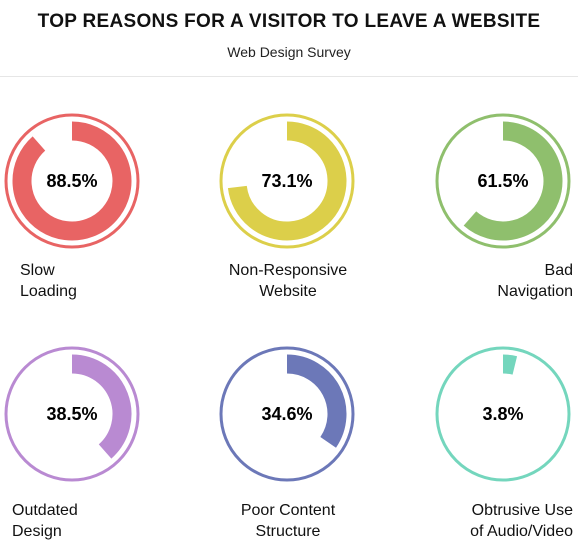 This screenshot has height=542, width=578. I want to click on donut-category-label-line: Structure, so click(288, 531).